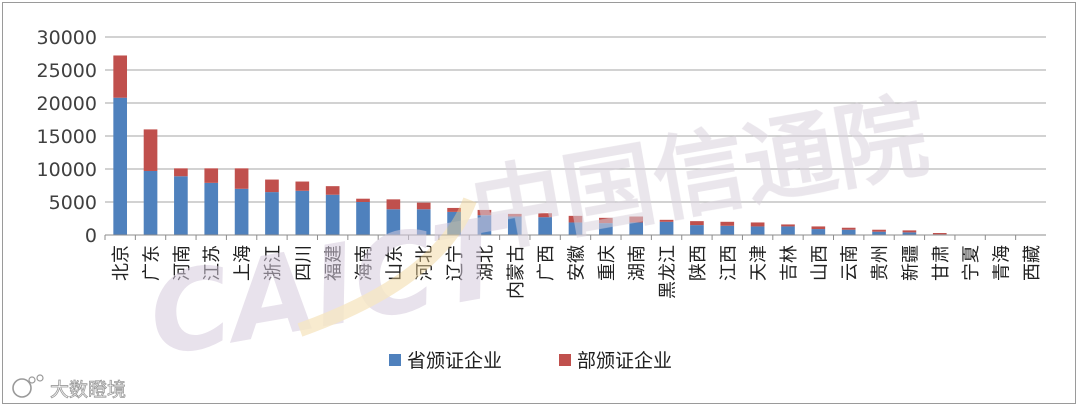  I want to click on legend-label-series-2: 部颁证企业, so click(624, 361).